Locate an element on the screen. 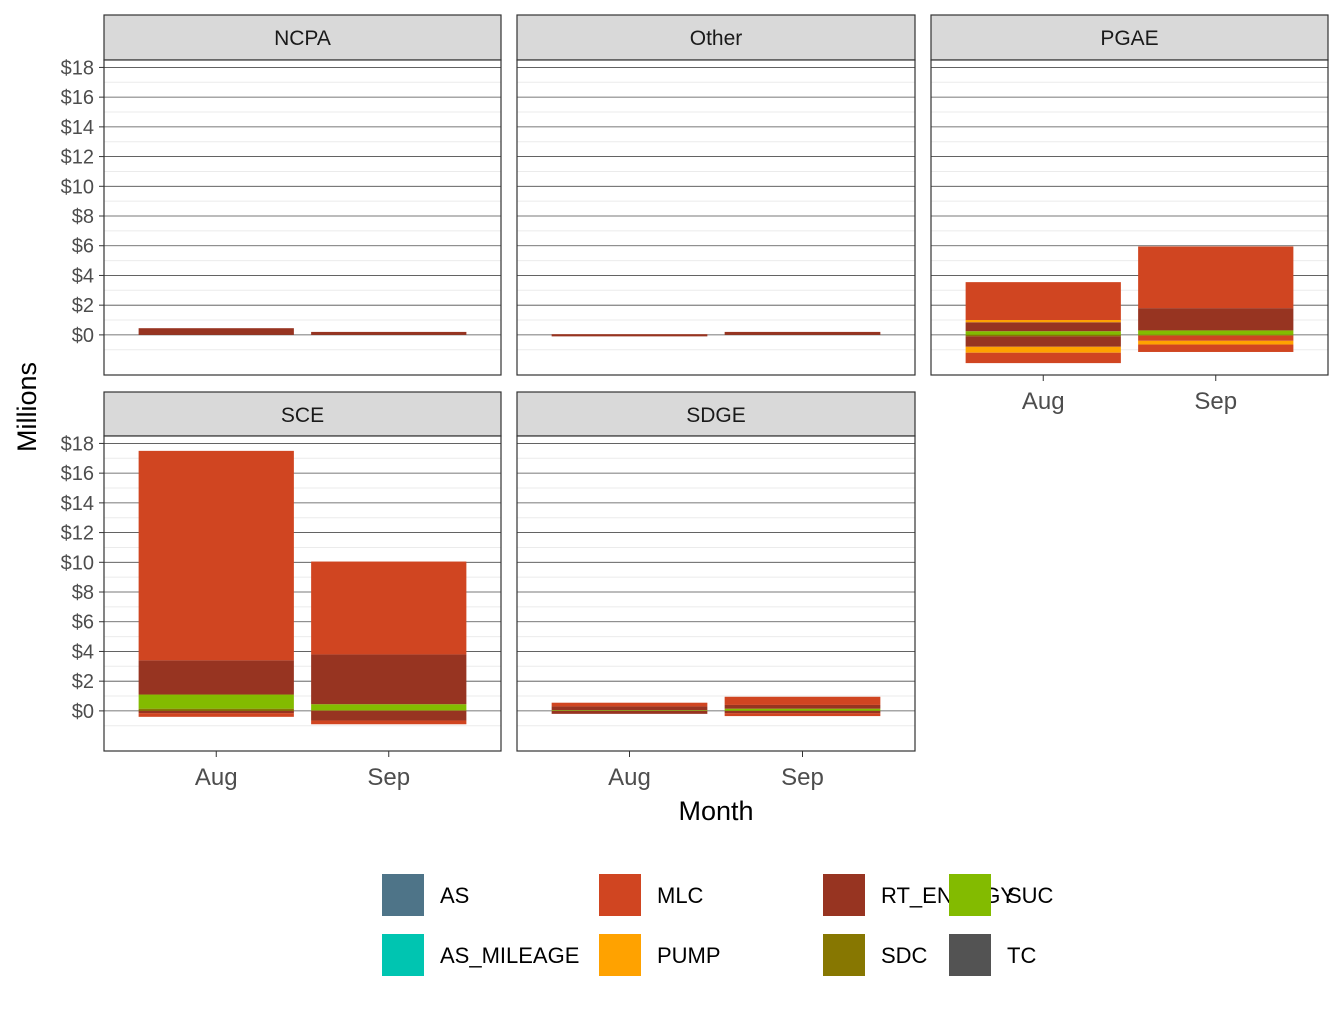 This screenshot has width=1344, height=1013. facet-strip-label: SDGE is located at coordinates (716, 415).